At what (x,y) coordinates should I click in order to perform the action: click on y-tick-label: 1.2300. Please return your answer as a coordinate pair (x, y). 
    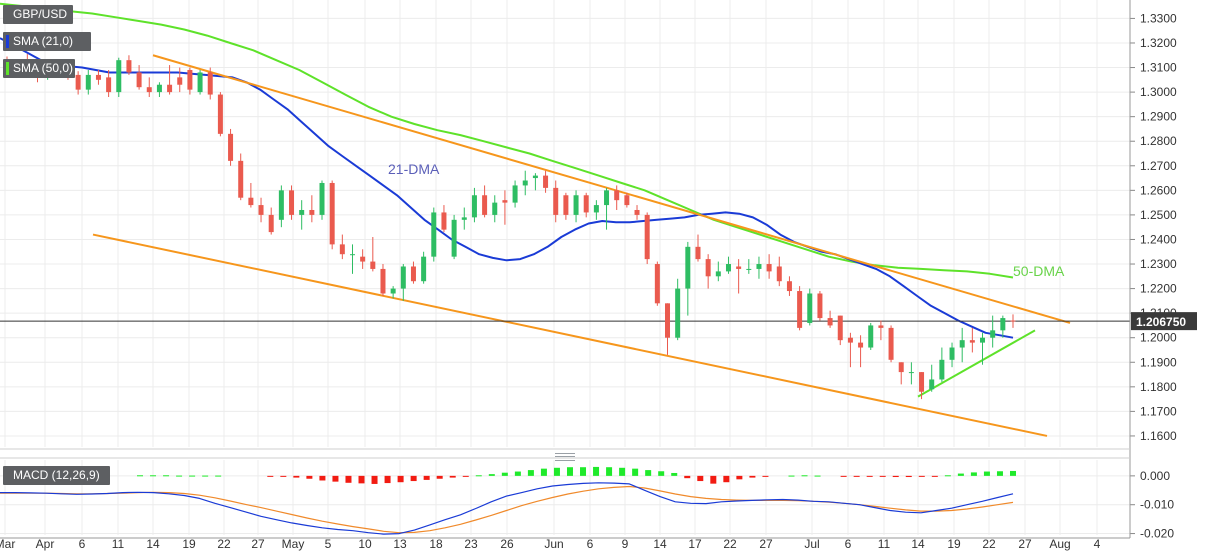
    Looking at the image, I should click on (1158, 264).